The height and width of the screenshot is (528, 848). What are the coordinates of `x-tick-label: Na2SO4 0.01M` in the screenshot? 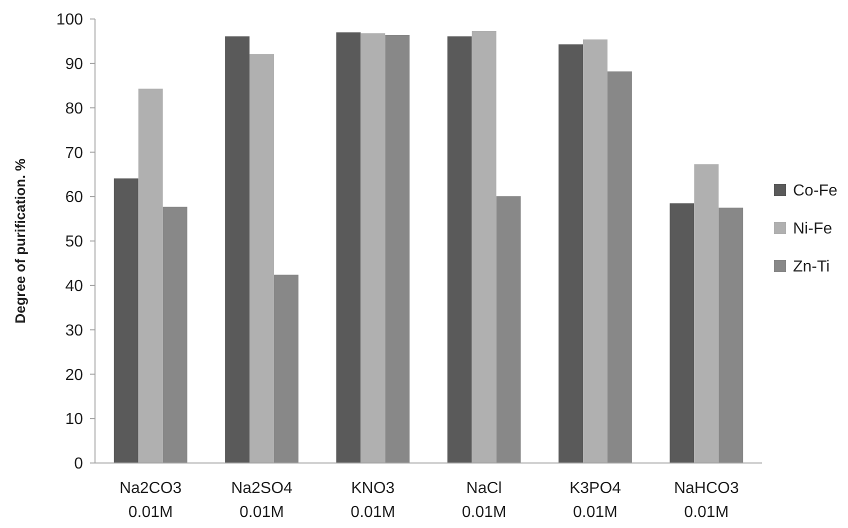 It's located at (262, 500).